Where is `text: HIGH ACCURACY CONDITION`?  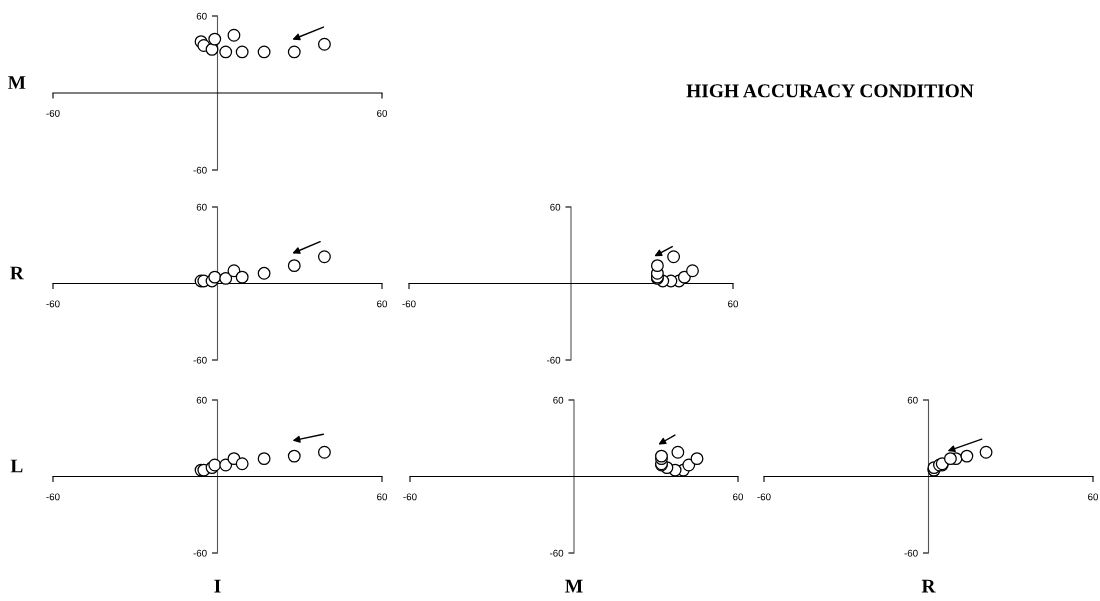 text: HIGH ACCURACY CONDITION is located at coordinates (830, 91).